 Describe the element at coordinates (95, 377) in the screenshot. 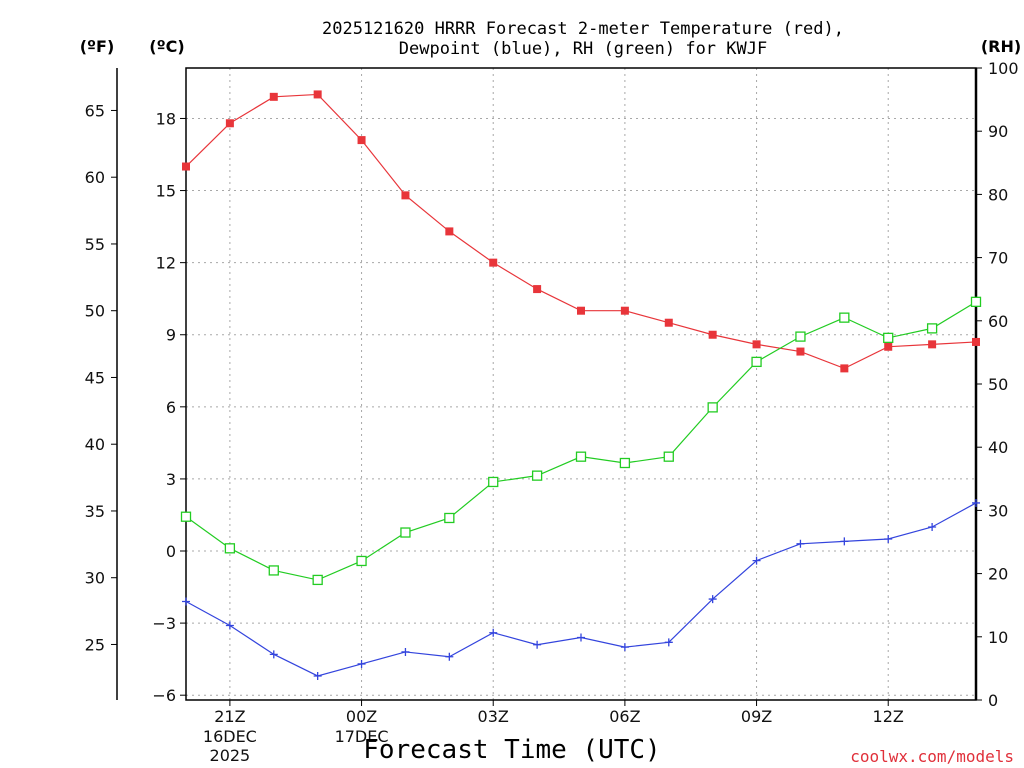

I see `fahrenheit-tick-label: 45` at that location.